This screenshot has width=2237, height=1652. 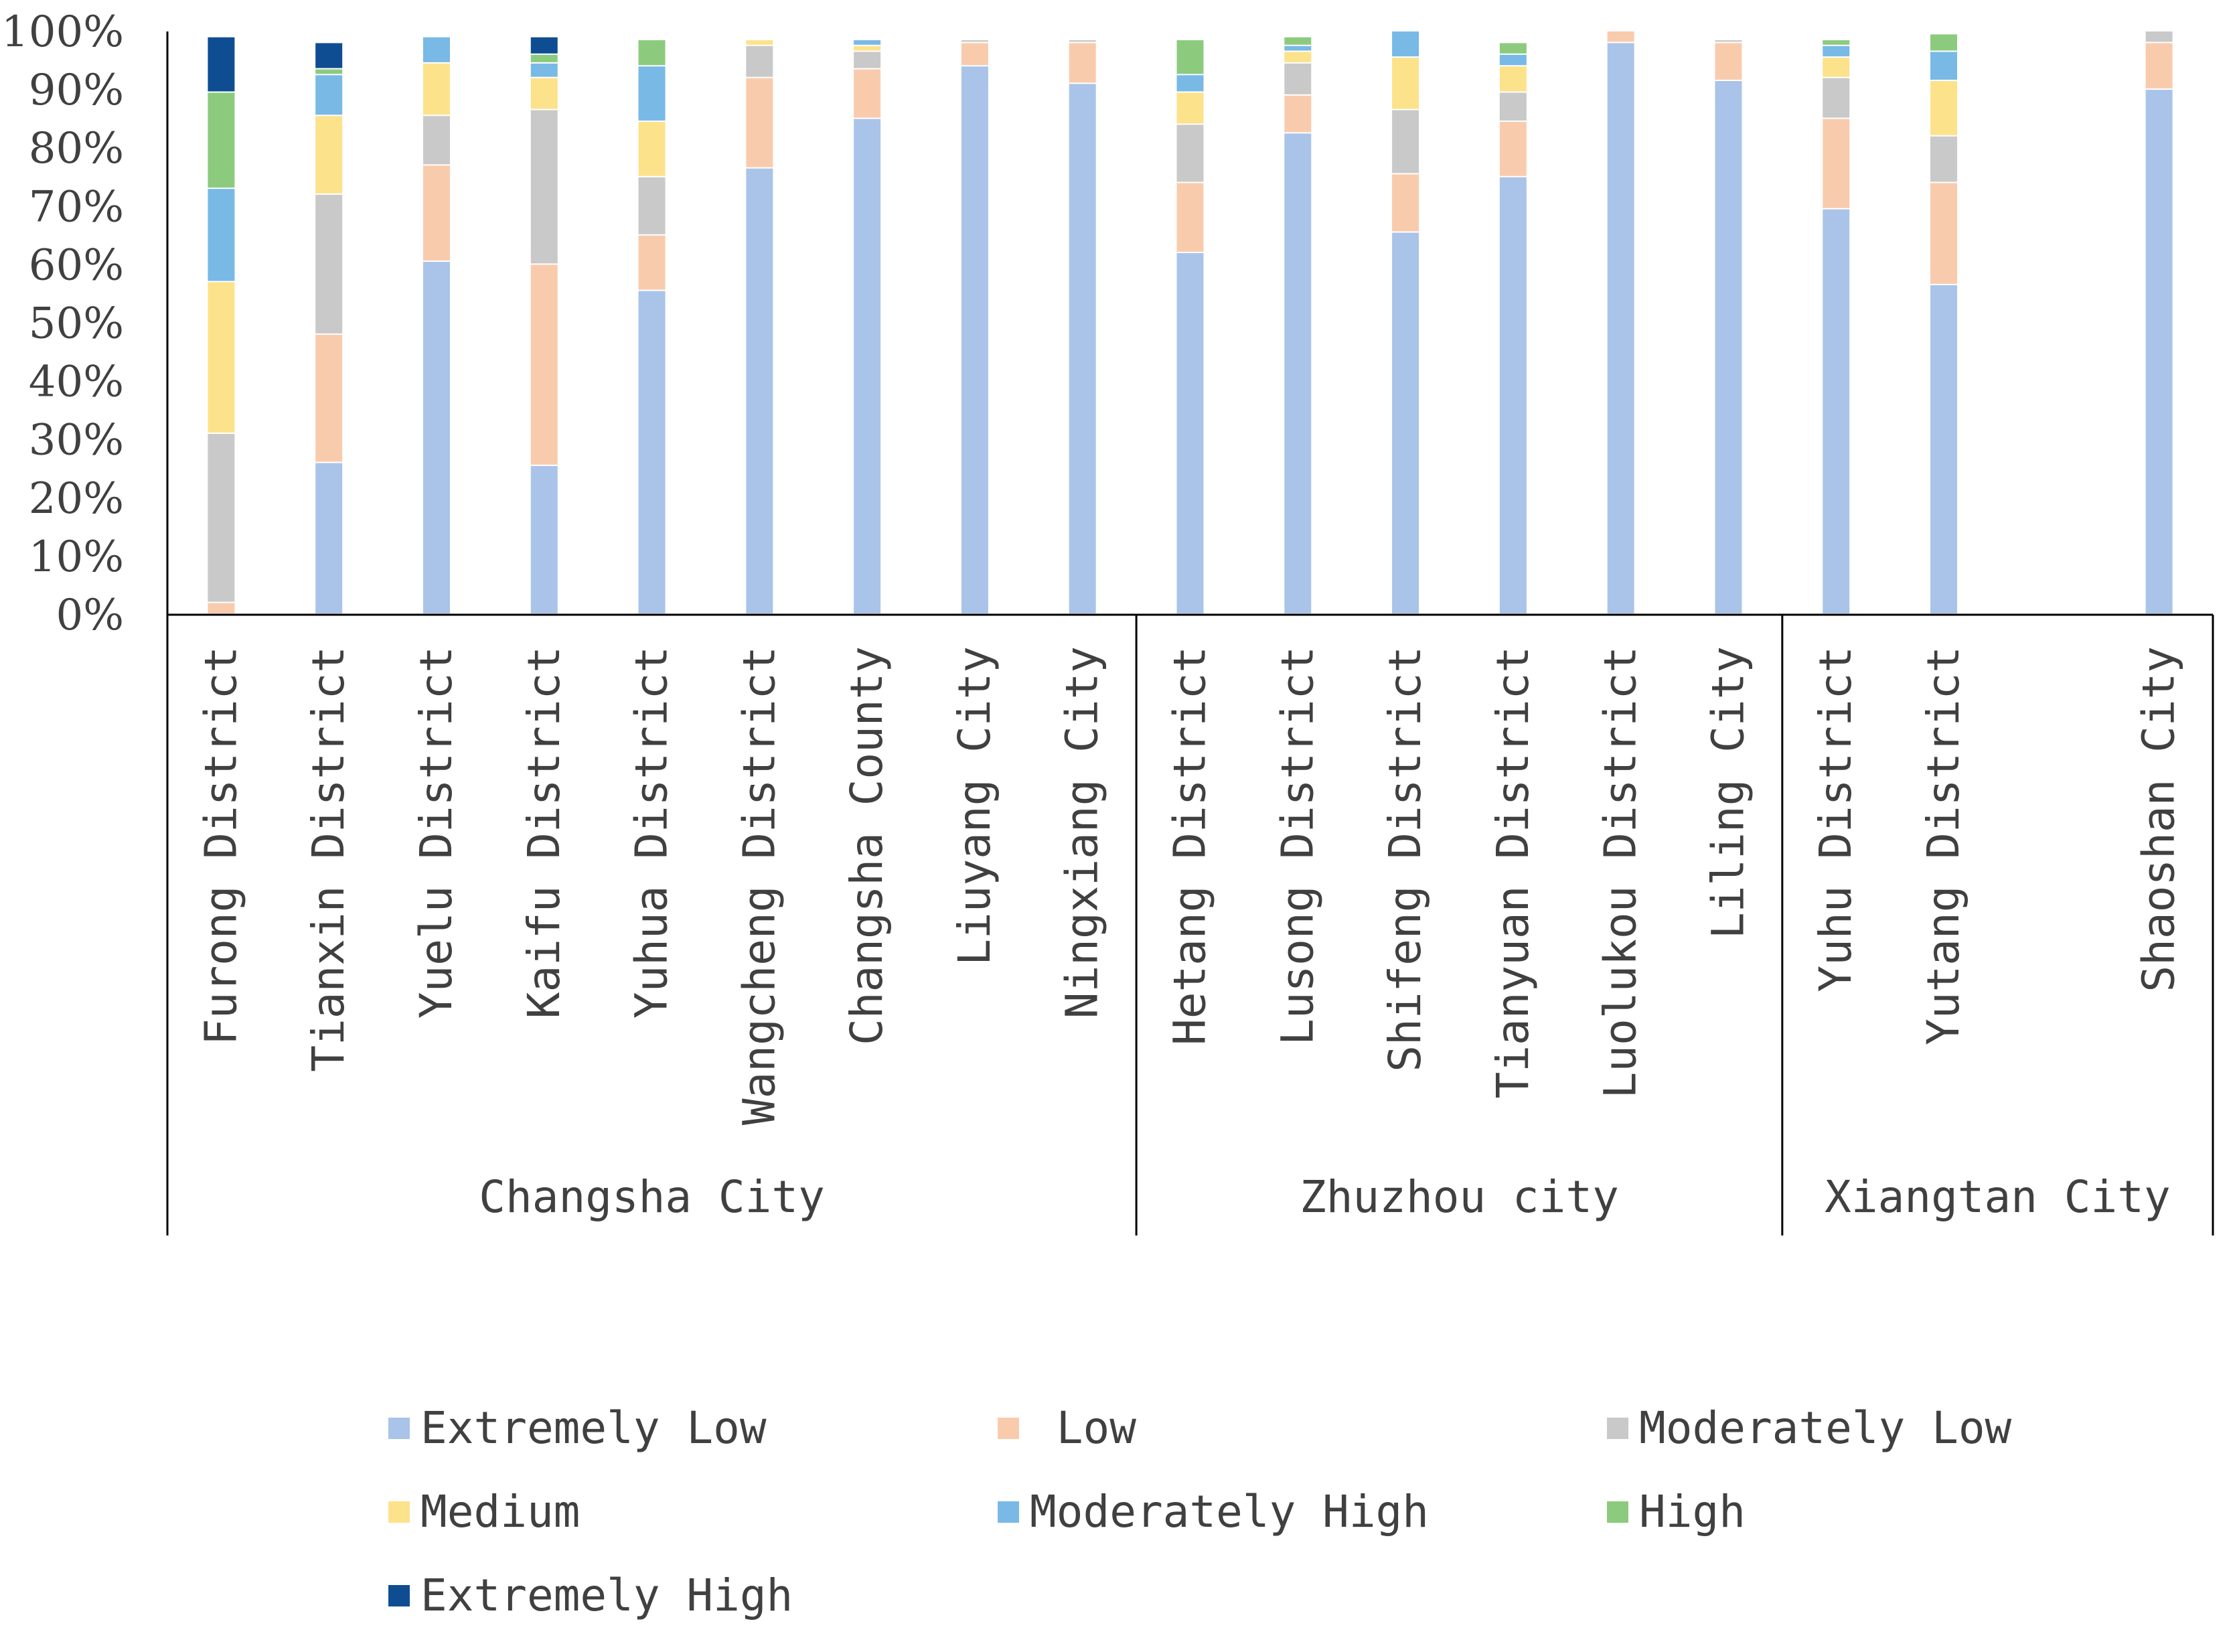 I want to click on legend-label: Moderately Low, so click(x=1825, y=1428).